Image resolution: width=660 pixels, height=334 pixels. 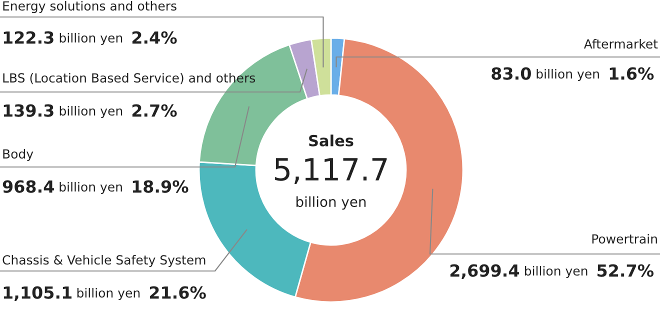 I want to click on slice-label: Body, so click(x=18, y=155).